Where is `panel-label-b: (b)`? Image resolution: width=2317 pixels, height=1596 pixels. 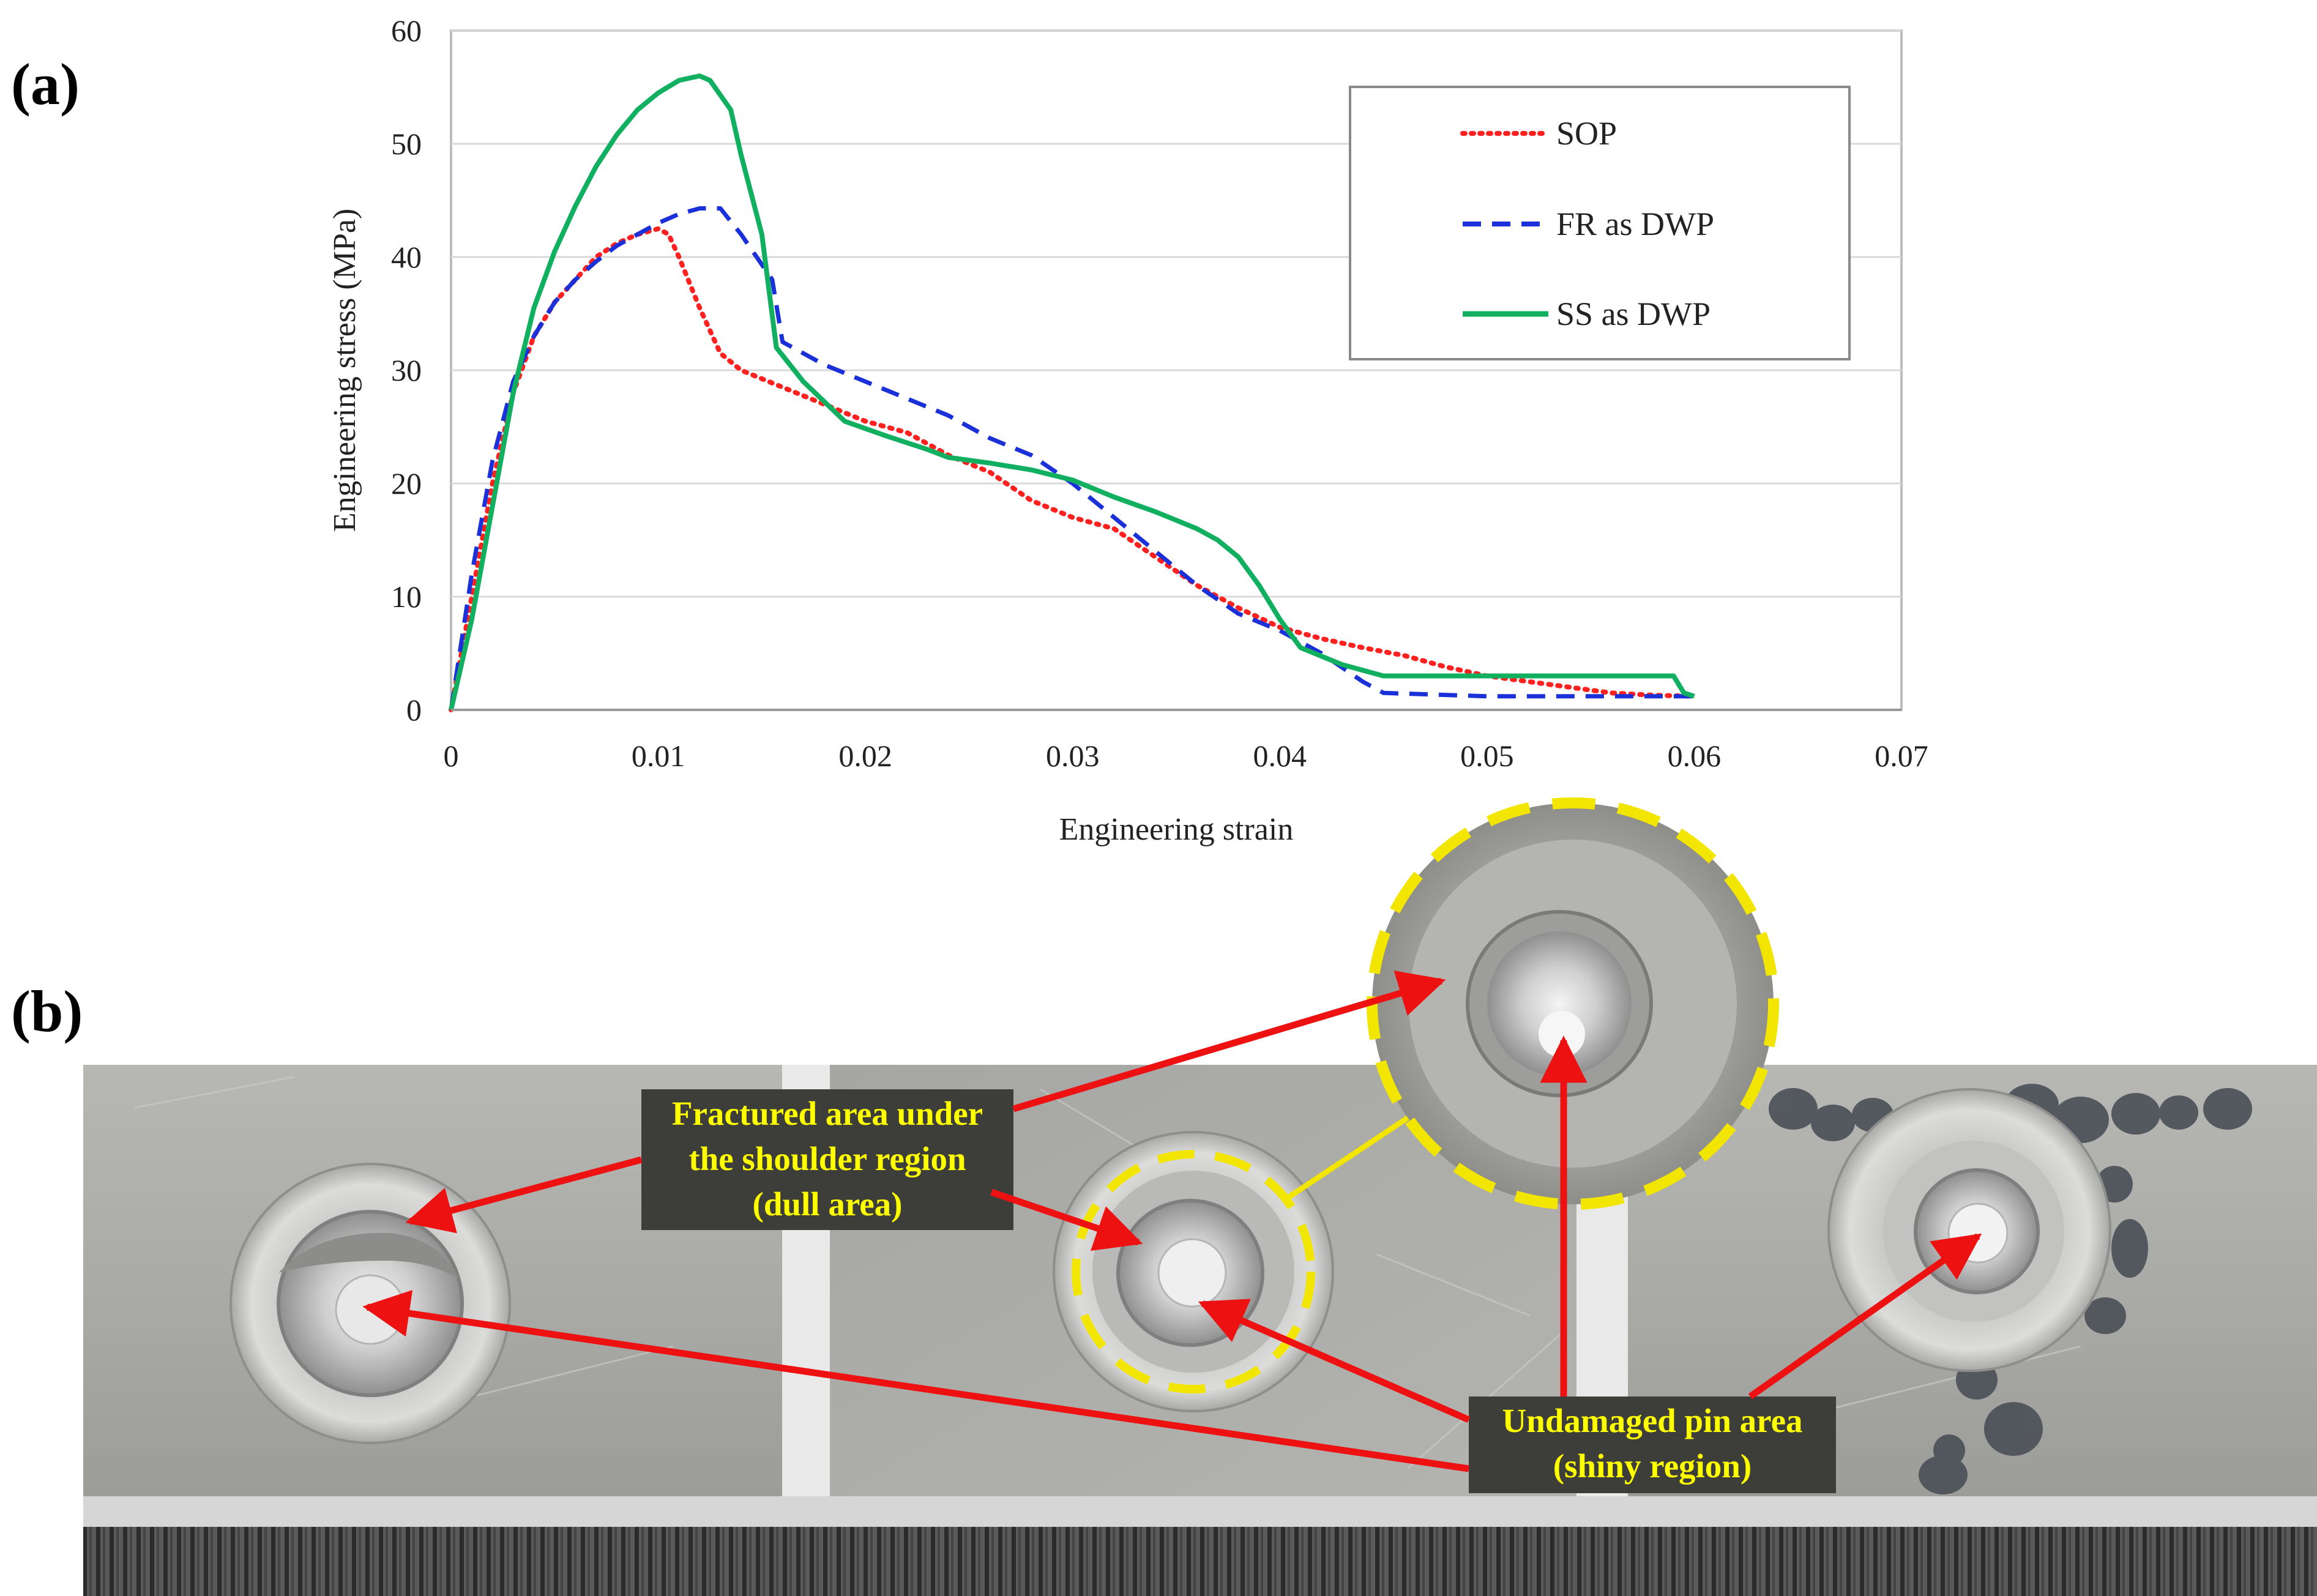 panel-label-b: (b) is located at coordinates (47, 1011).